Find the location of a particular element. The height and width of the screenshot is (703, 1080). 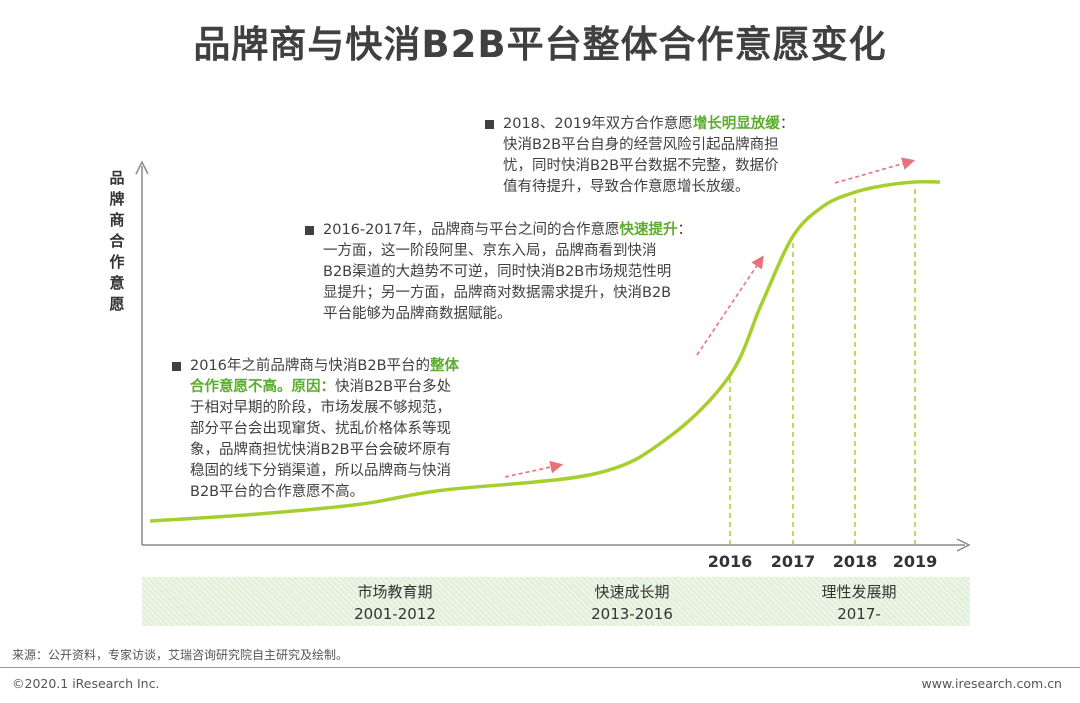

annotation-line: 2018、2019年双方合作意愿增长明显放缓： is located at coordinates (678, 124).